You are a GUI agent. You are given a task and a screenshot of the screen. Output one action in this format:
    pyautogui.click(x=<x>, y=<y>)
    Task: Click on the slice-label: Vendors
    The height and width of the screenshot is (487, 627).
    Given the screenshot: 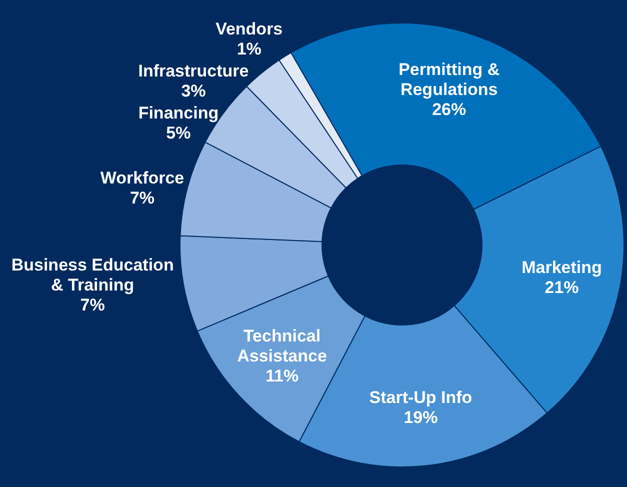 What is the action you would take?
    pyautogui.click(x=249, y=28)
    